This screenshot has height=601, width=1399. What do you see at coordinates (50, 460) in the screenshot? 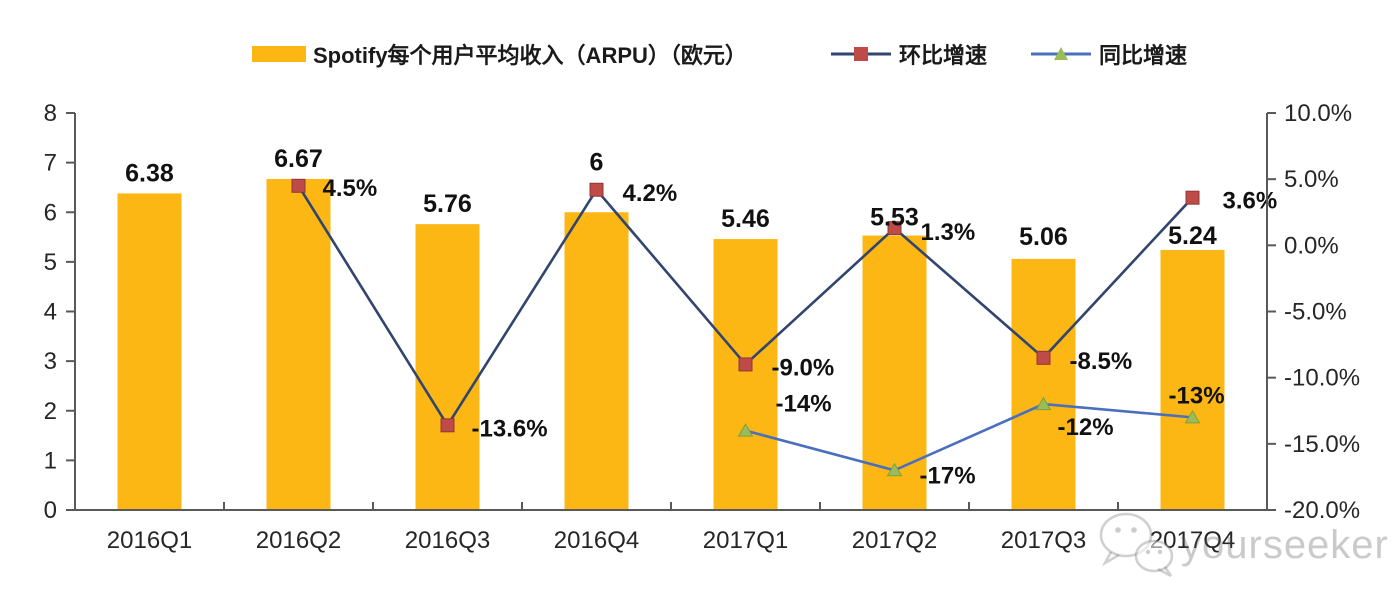
I see `left-axis-tick-label: 1` at bounding box center [50, 460].